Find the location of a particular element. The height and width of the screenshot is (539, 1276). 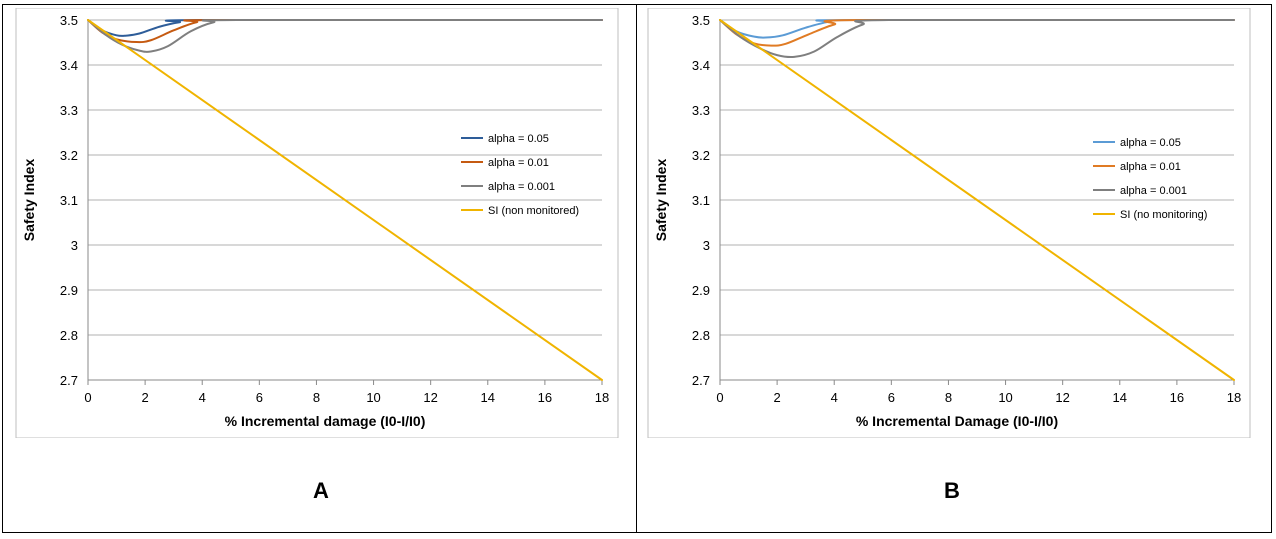

legend-entry: SI (no monitoring) is located at coordinates (1163, 215).